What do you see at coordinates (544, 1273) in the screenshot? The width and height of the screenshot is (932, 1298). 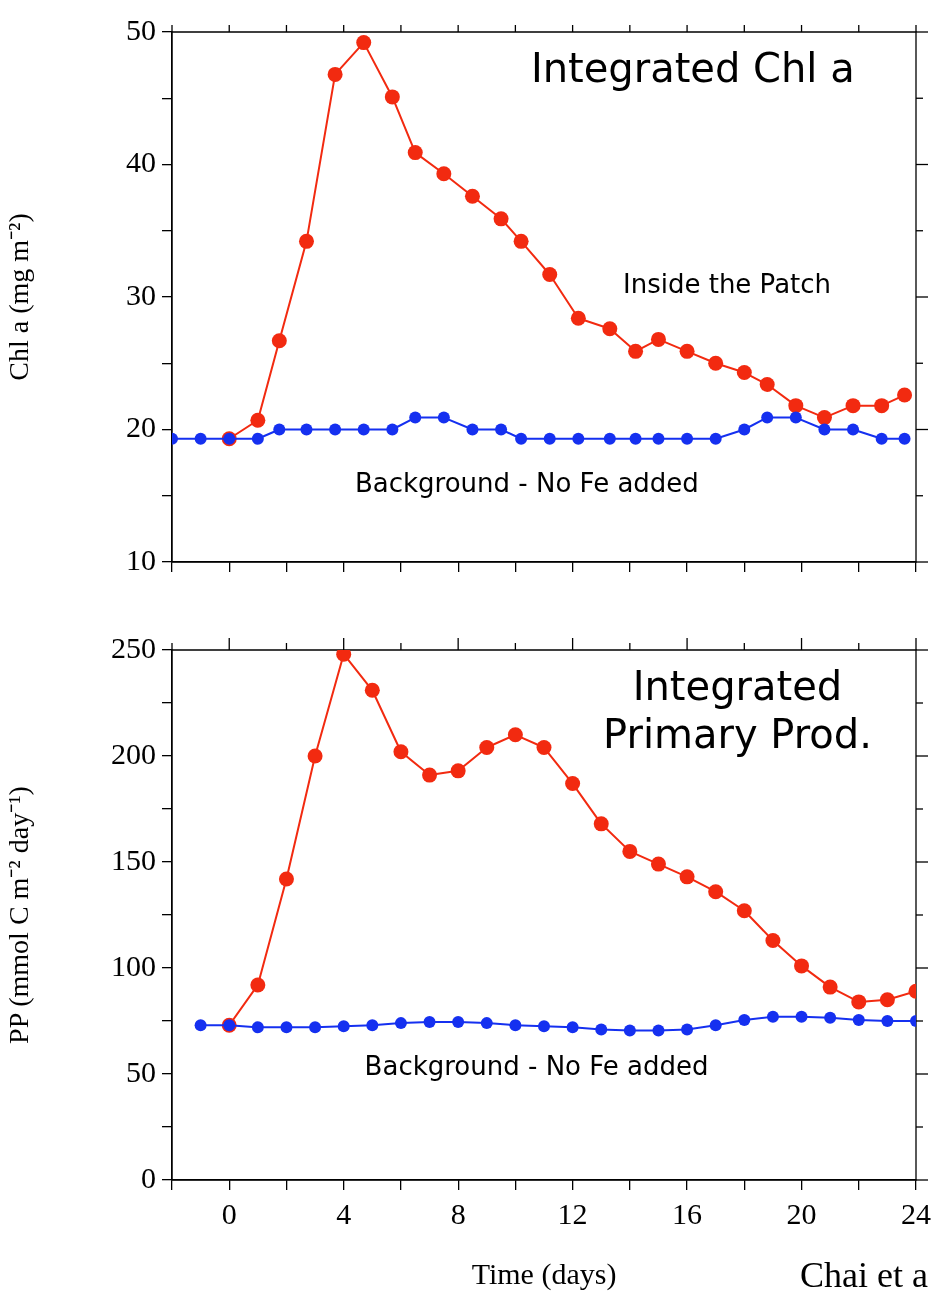 I see `x-axis-title: Time (days)` at bounding box center [544, 1273].